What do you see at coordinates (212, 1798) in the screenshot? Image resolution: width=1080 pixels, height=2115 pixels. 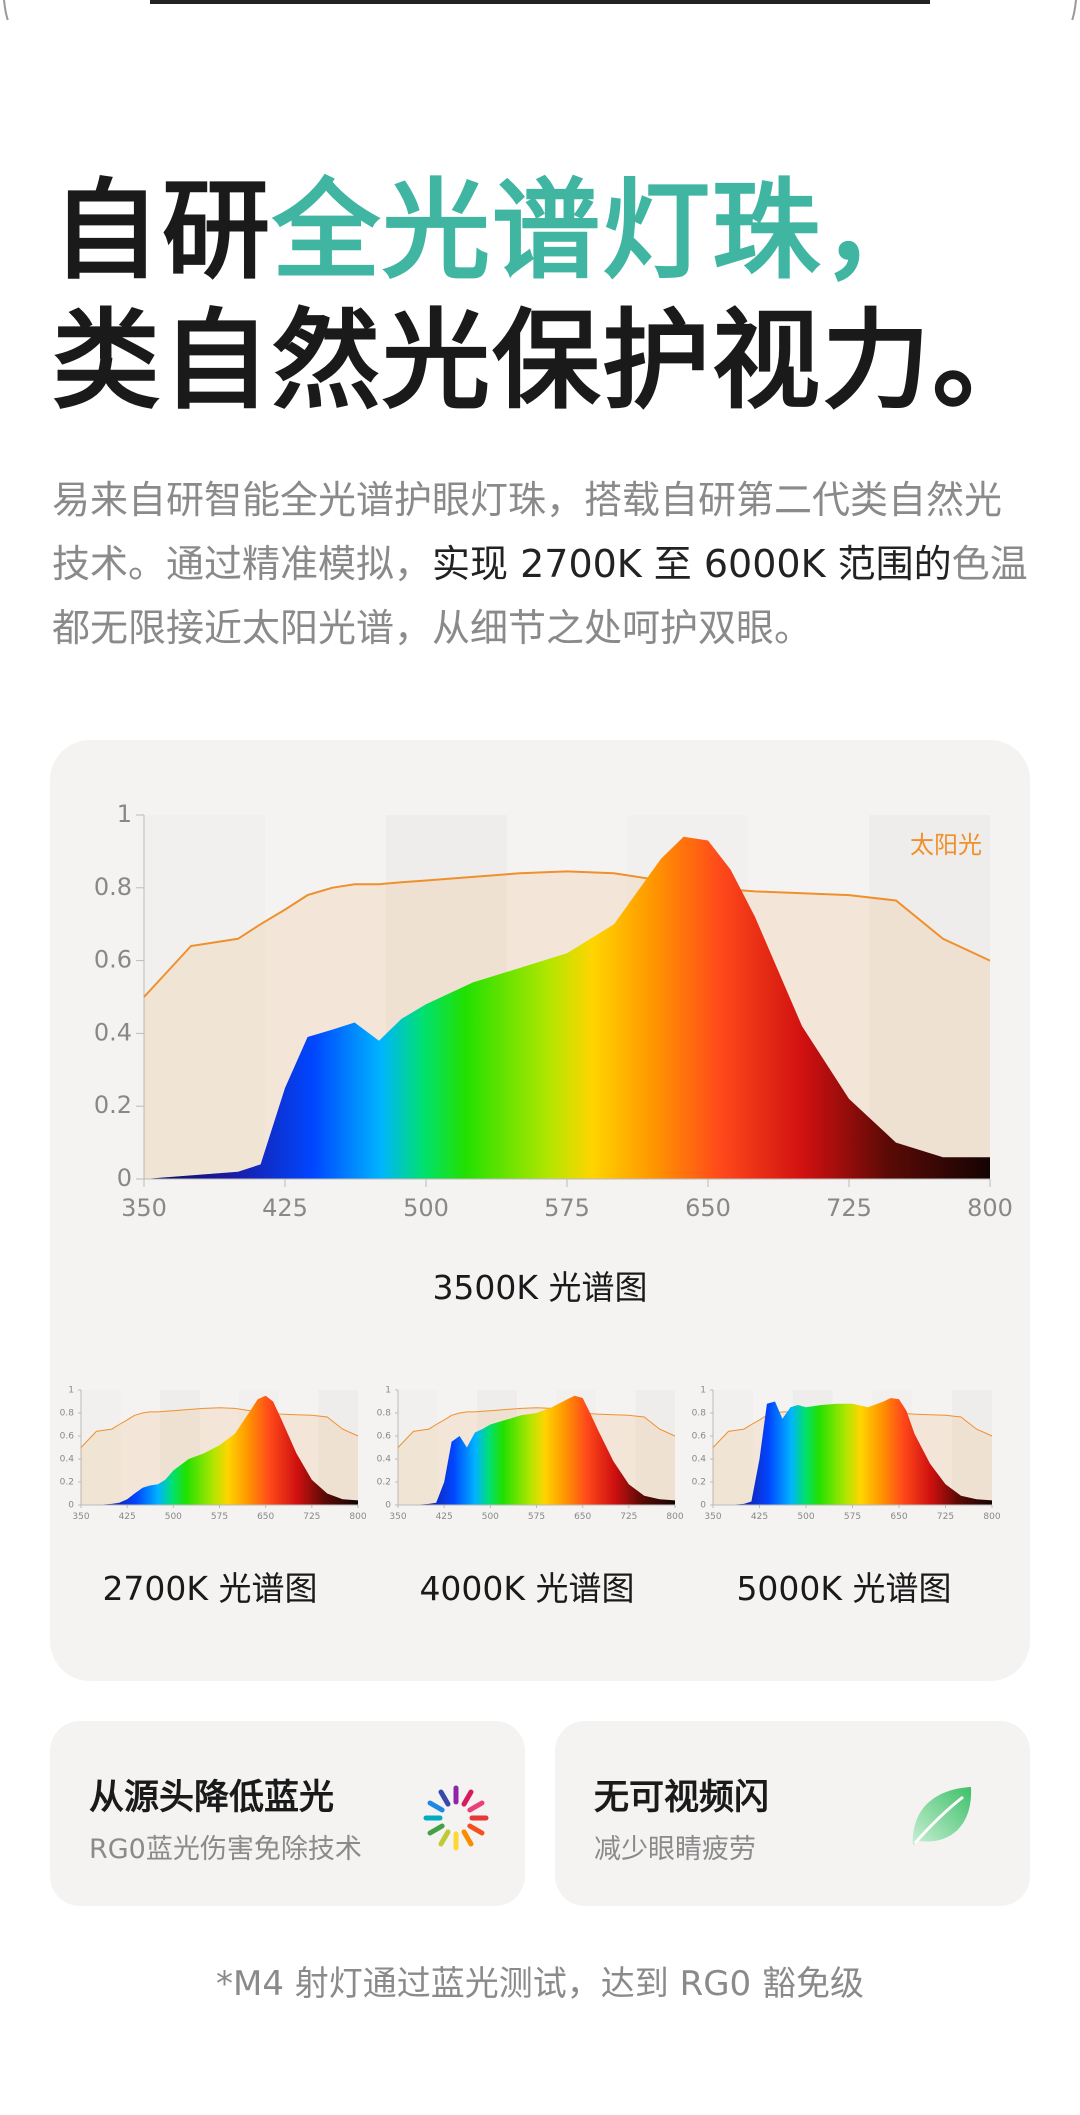 I see `feature-title: 从源头降低蓝光` at bounding box center [212, 1798].